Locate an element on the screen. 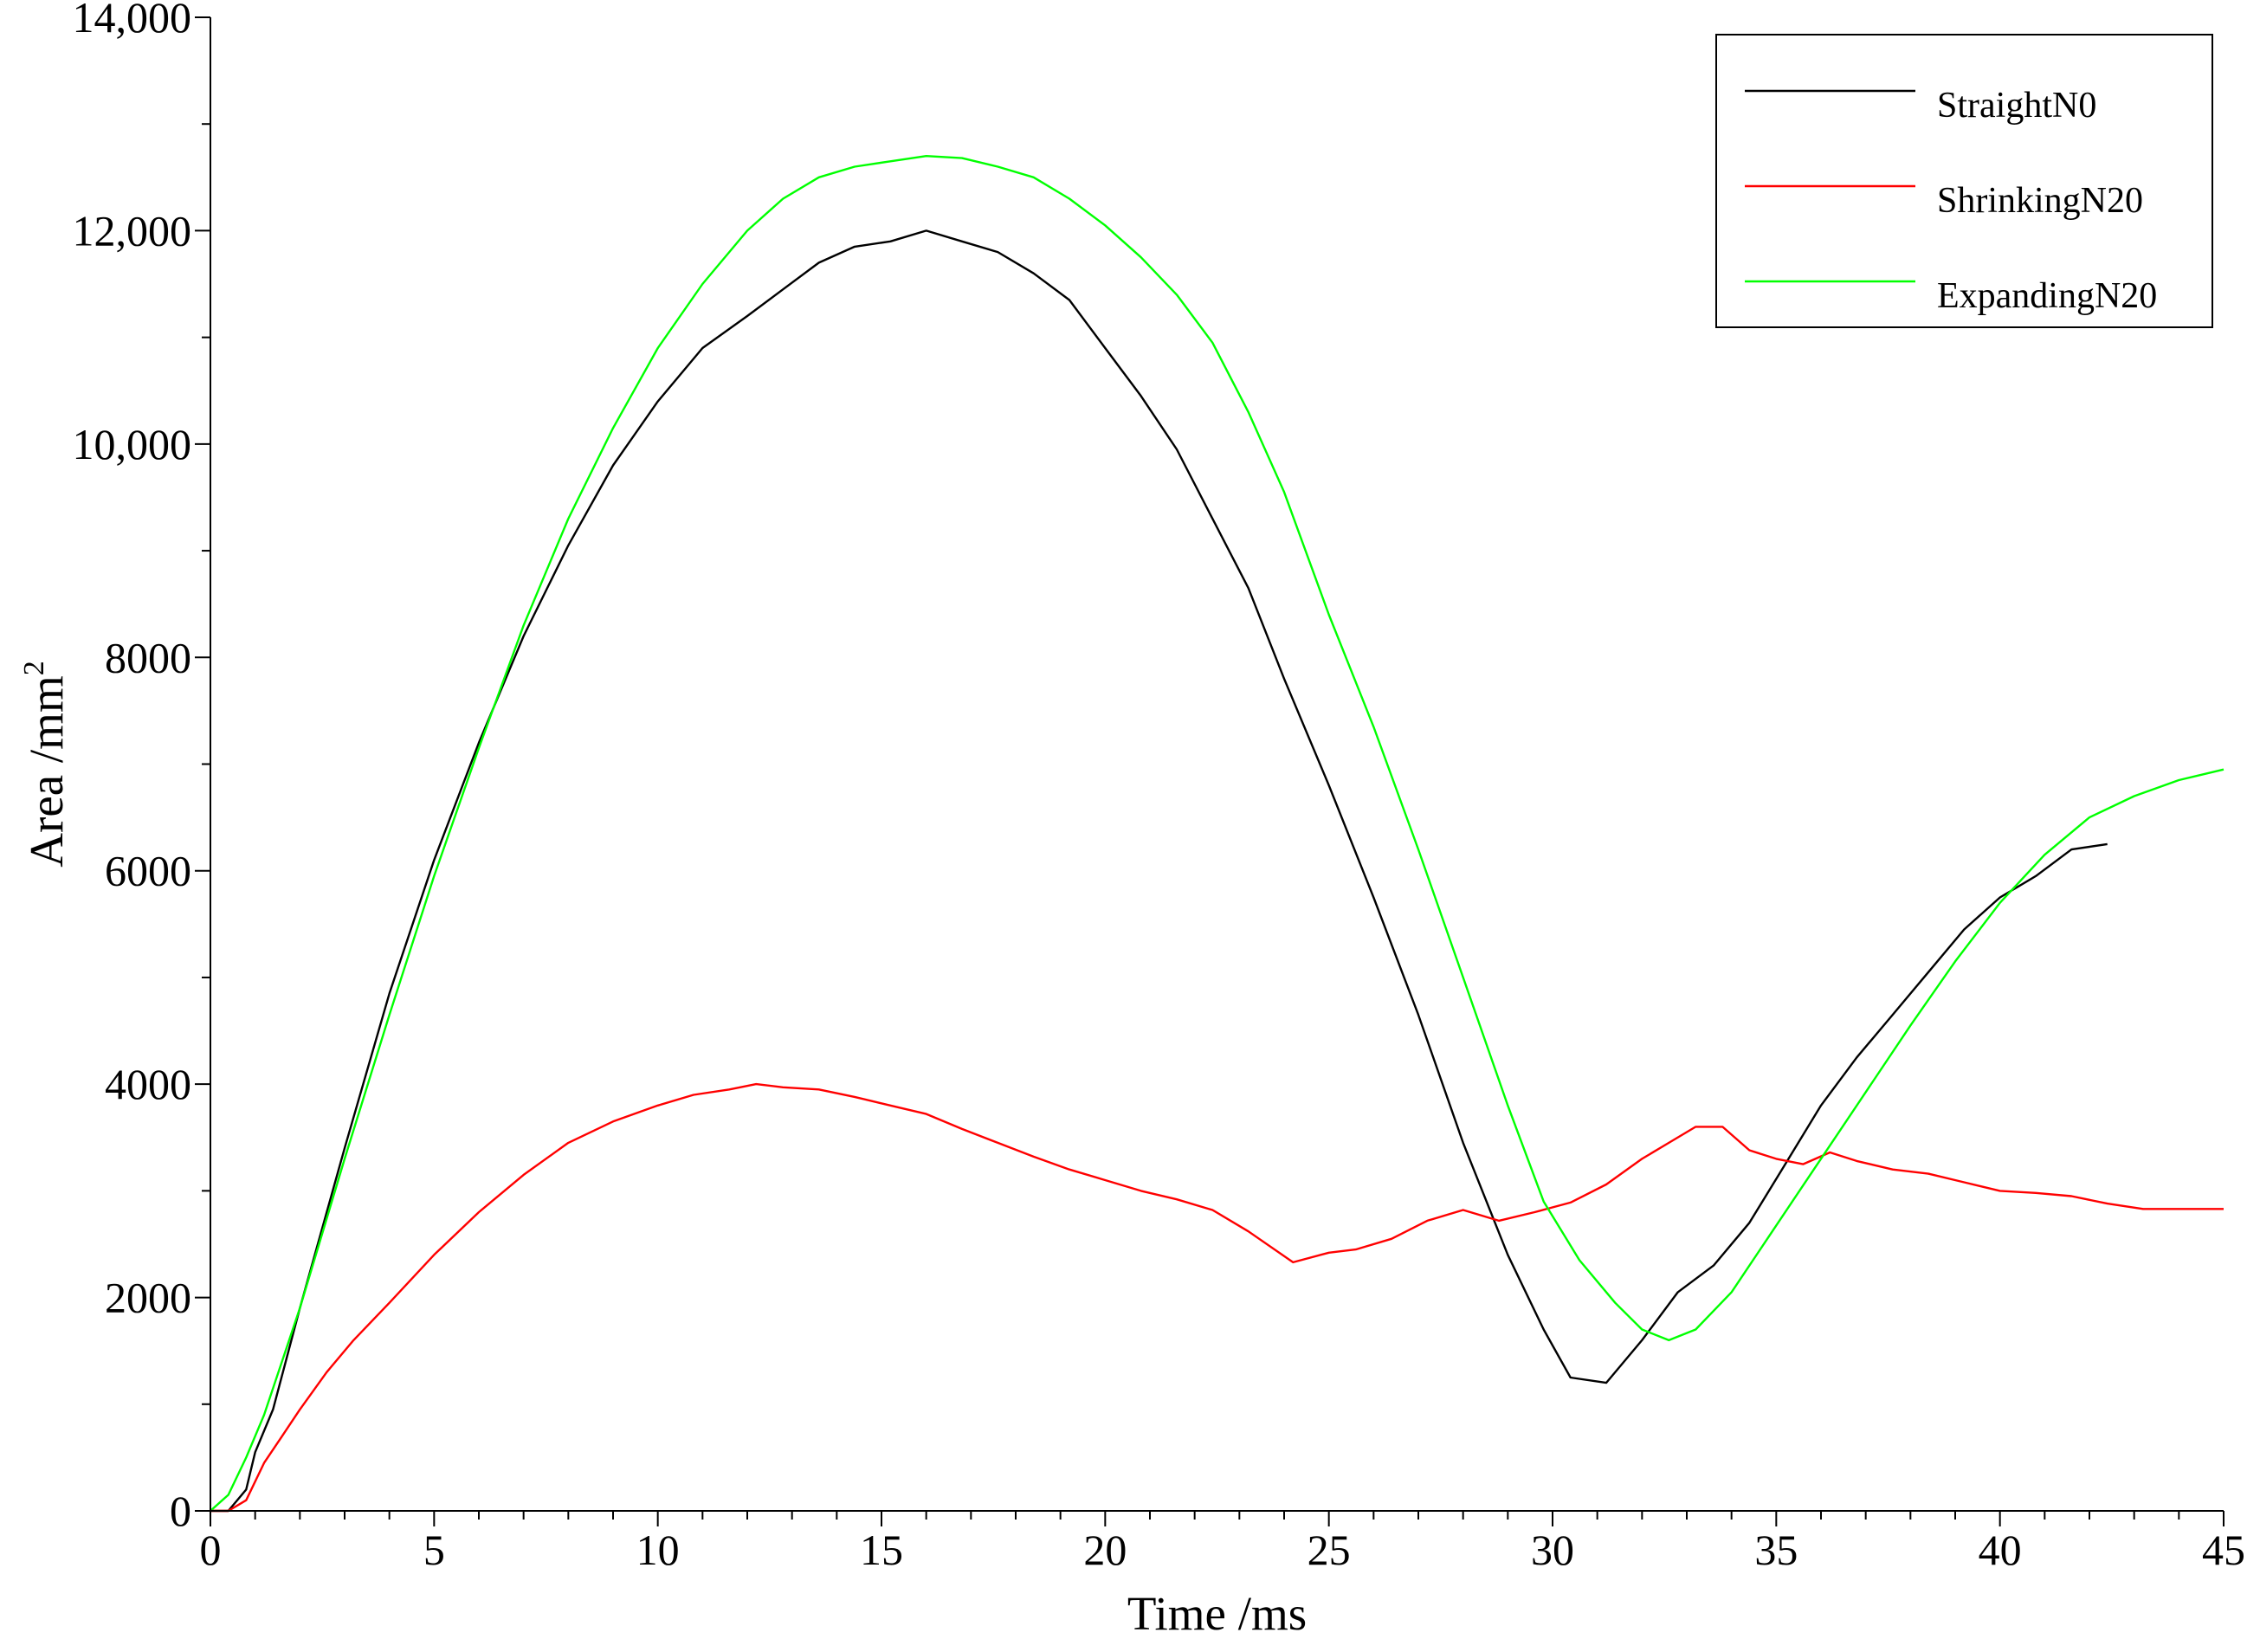  x-tick-label: 5 is located at coordinates (434, 1550).